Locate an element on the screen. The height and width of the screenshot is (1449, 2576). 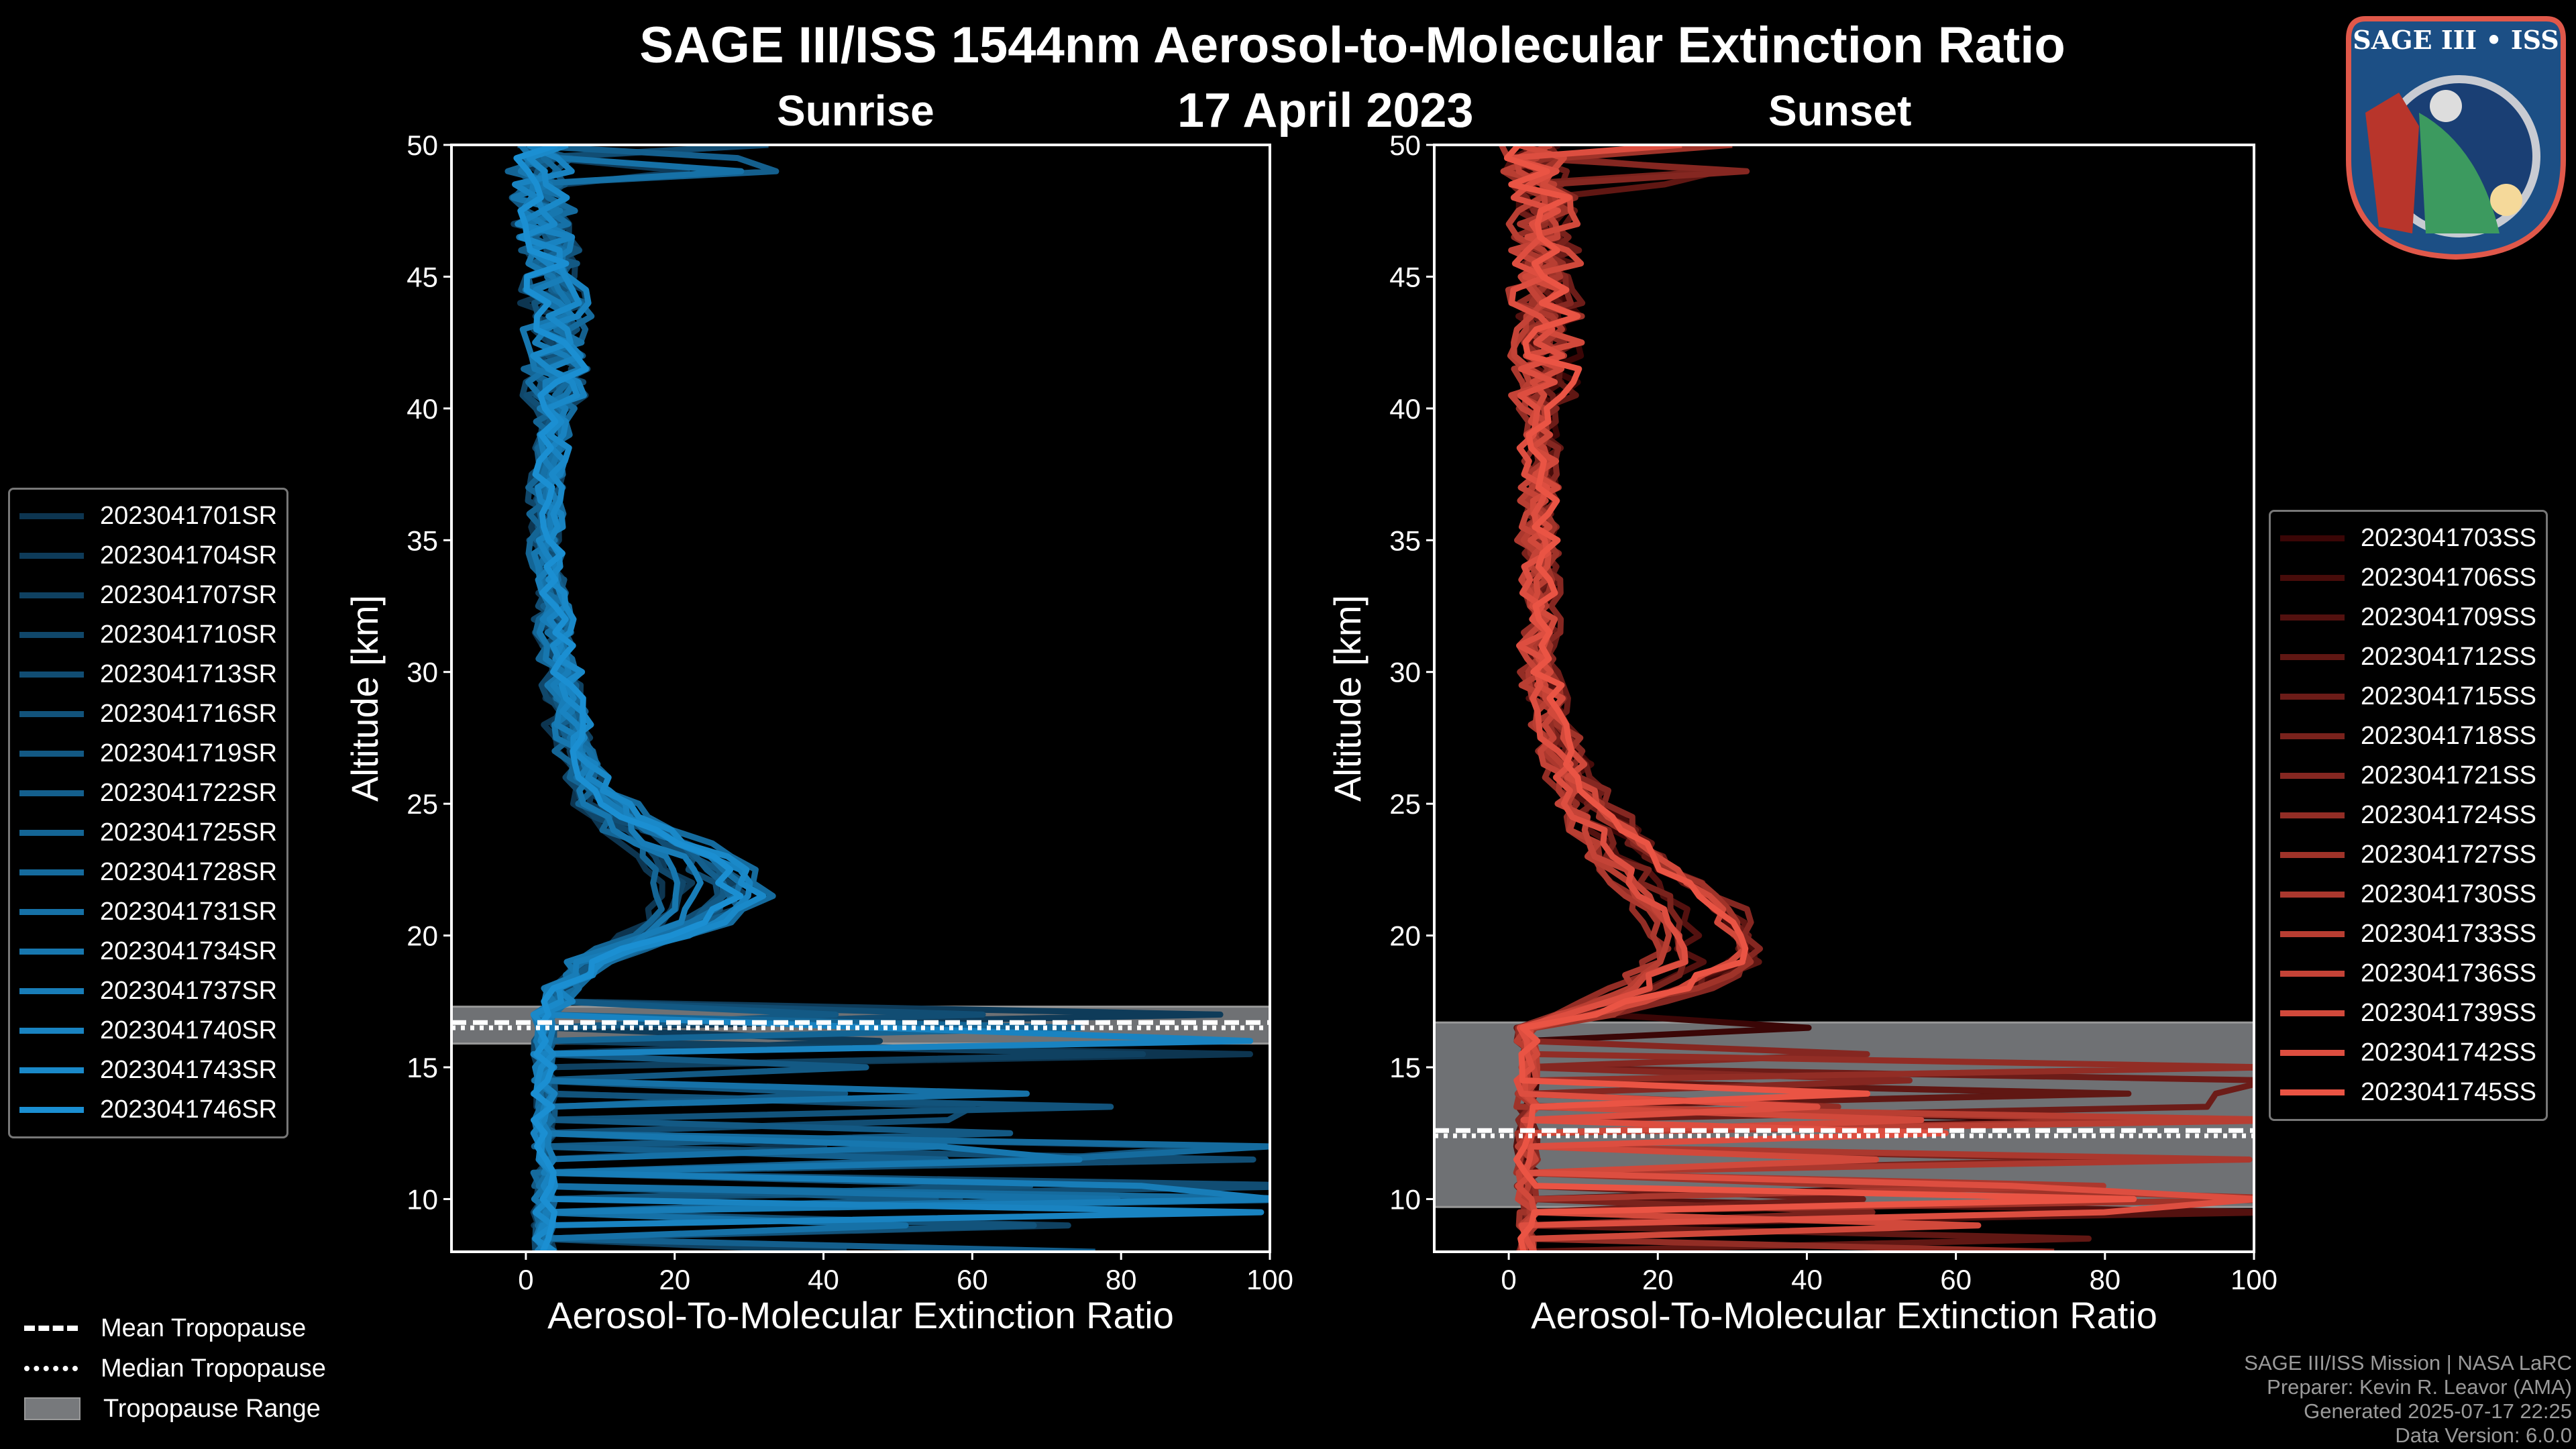
legend-label: 2023041743SR is located at coordinates (189, 1070).